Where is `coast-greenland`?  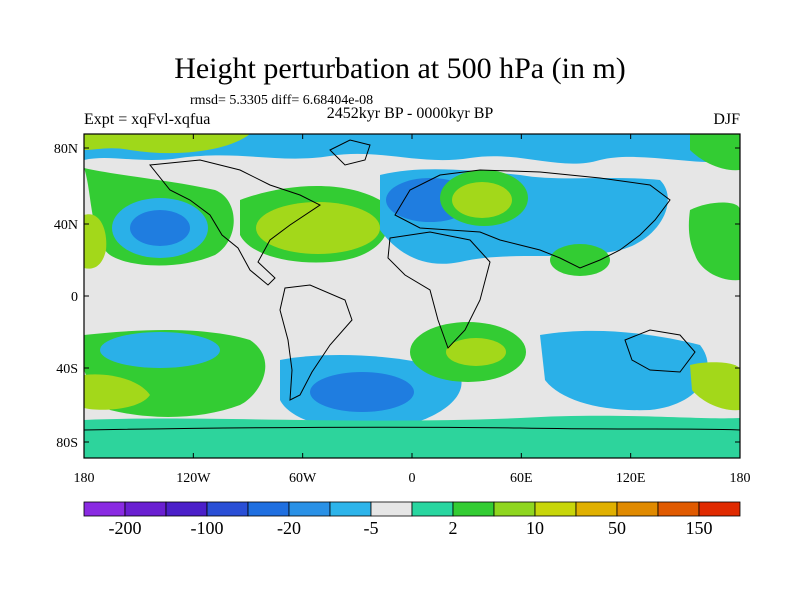
coast-greenland is located at coordinates (350, 152).